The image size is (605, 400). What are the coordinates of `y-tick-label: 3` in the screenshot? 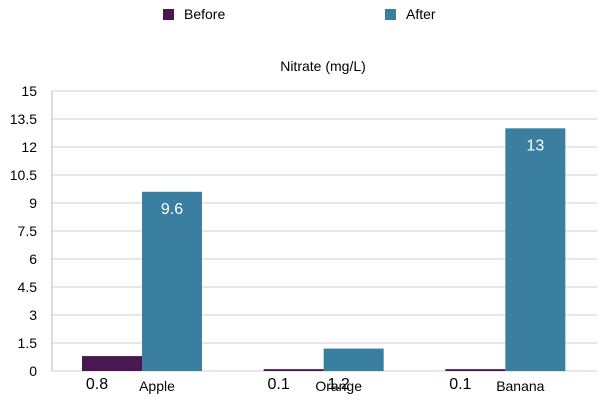 It's located at (33, 315).